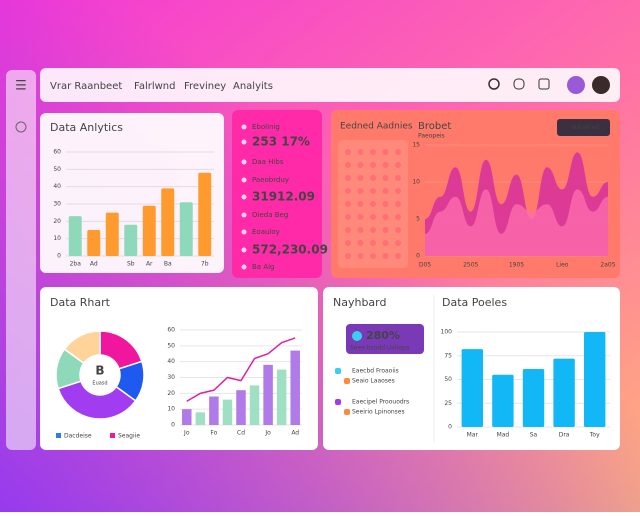  Describe the element at coordinates (448, 403) in the screenshot. I see `y-tick-label: 25` at that location.